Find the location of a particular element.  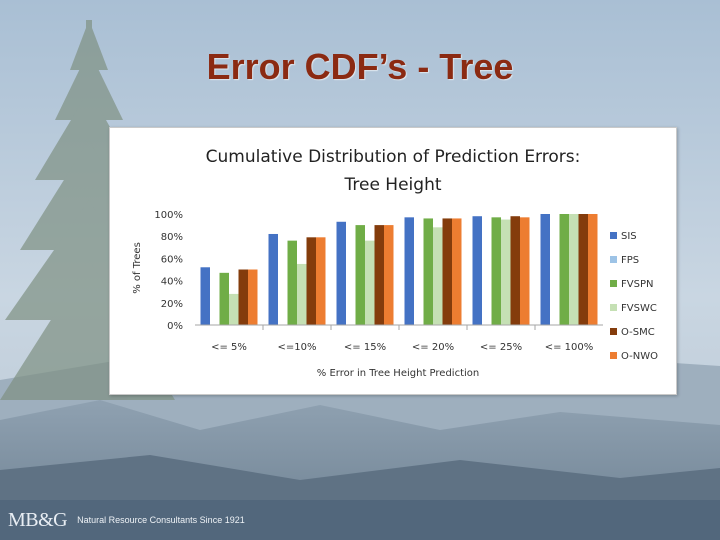

slide-title: Error CDF’s - Tree is located at coordinates (360, 66).